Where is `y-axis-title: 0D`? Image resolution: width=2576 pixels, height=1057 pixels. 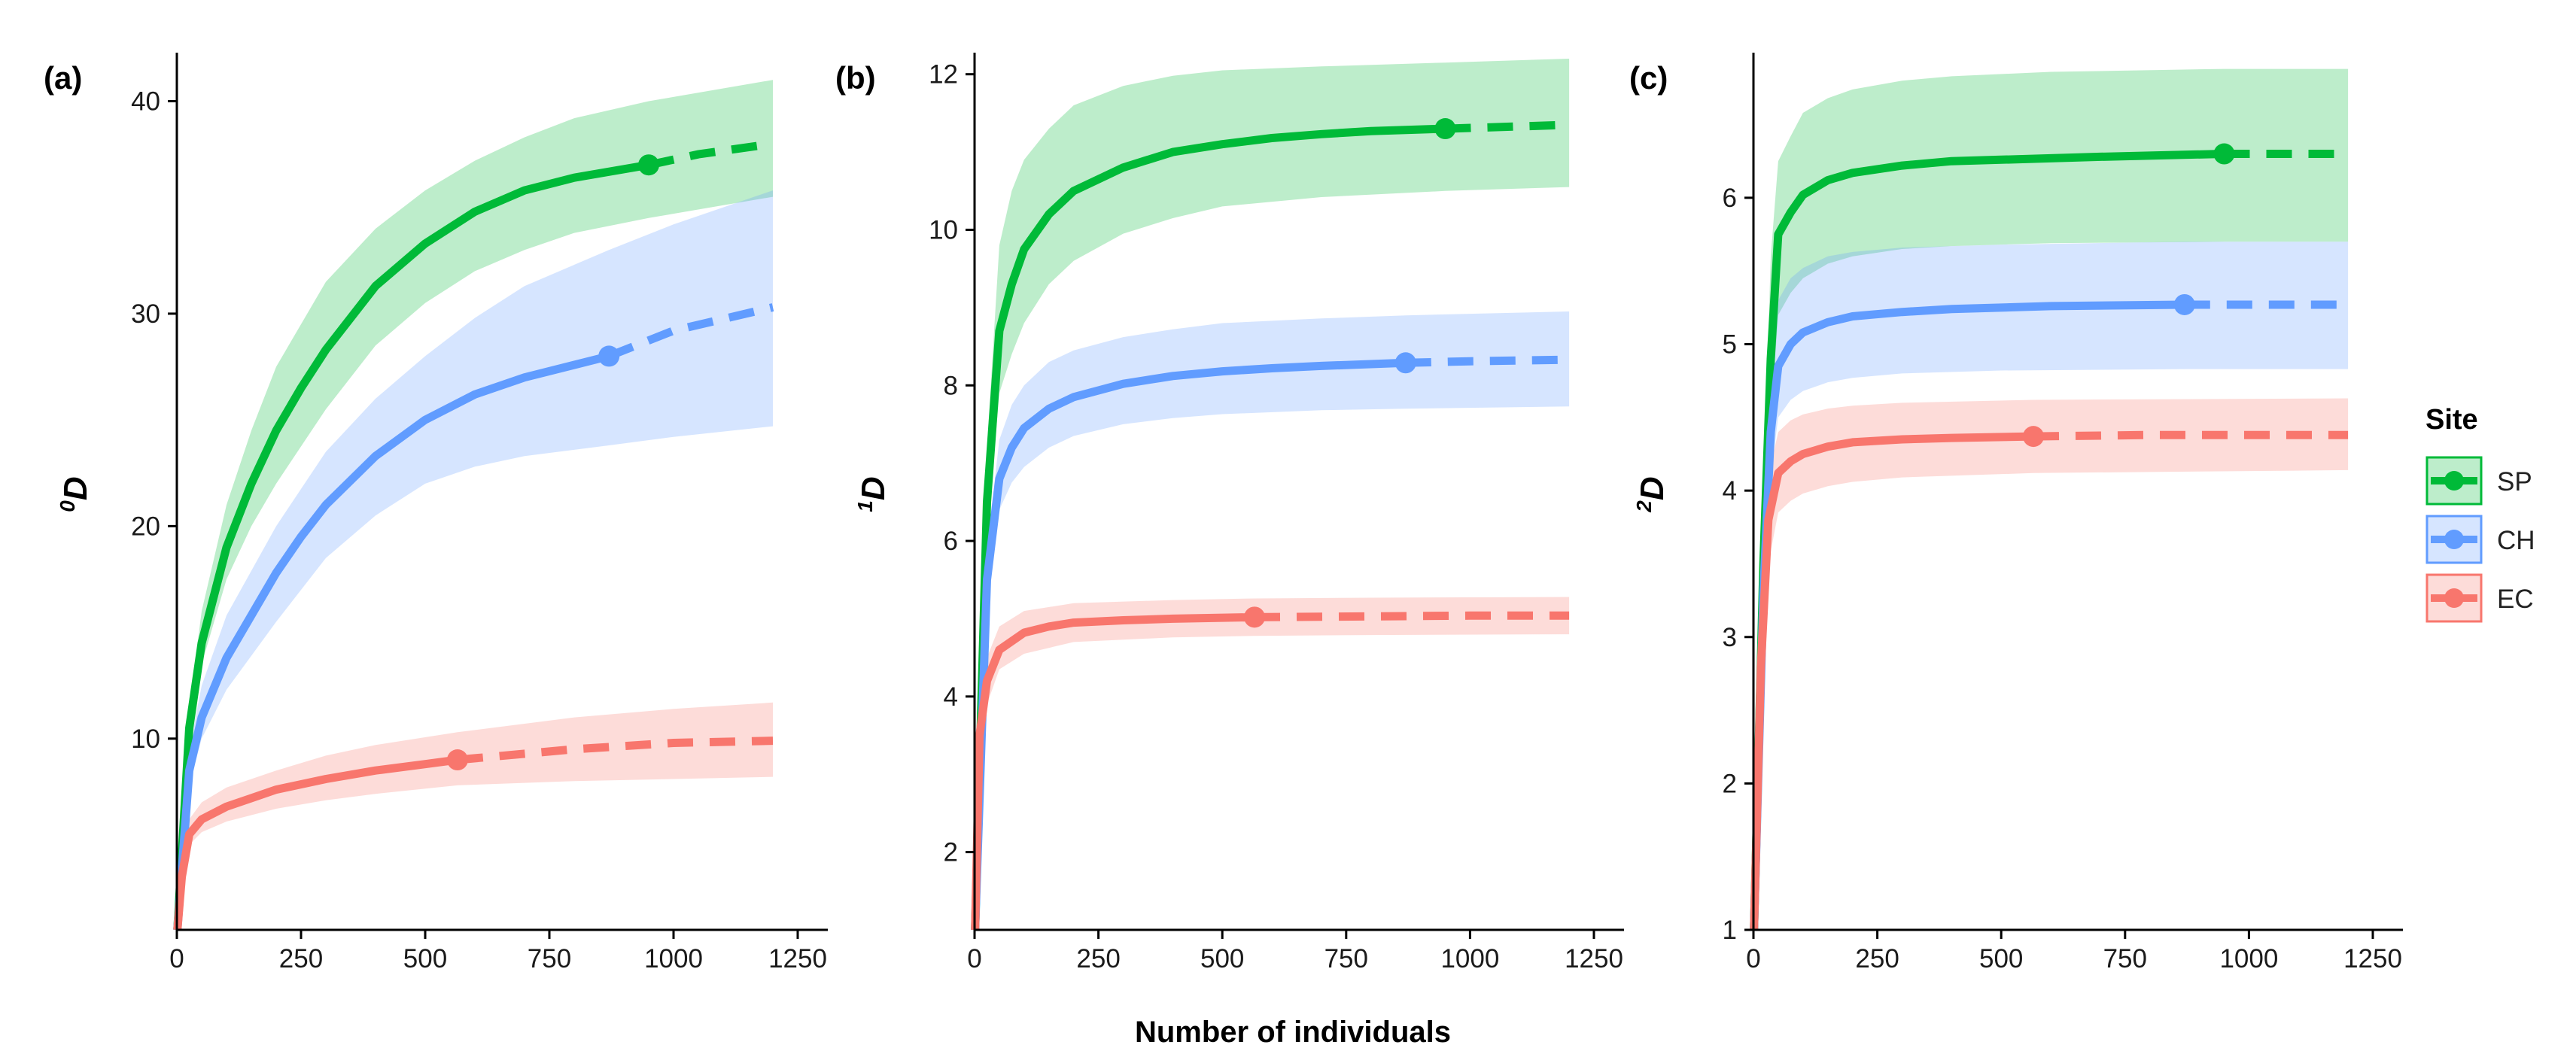 y-axis-title: 0D is located at coordinates (75, 494).